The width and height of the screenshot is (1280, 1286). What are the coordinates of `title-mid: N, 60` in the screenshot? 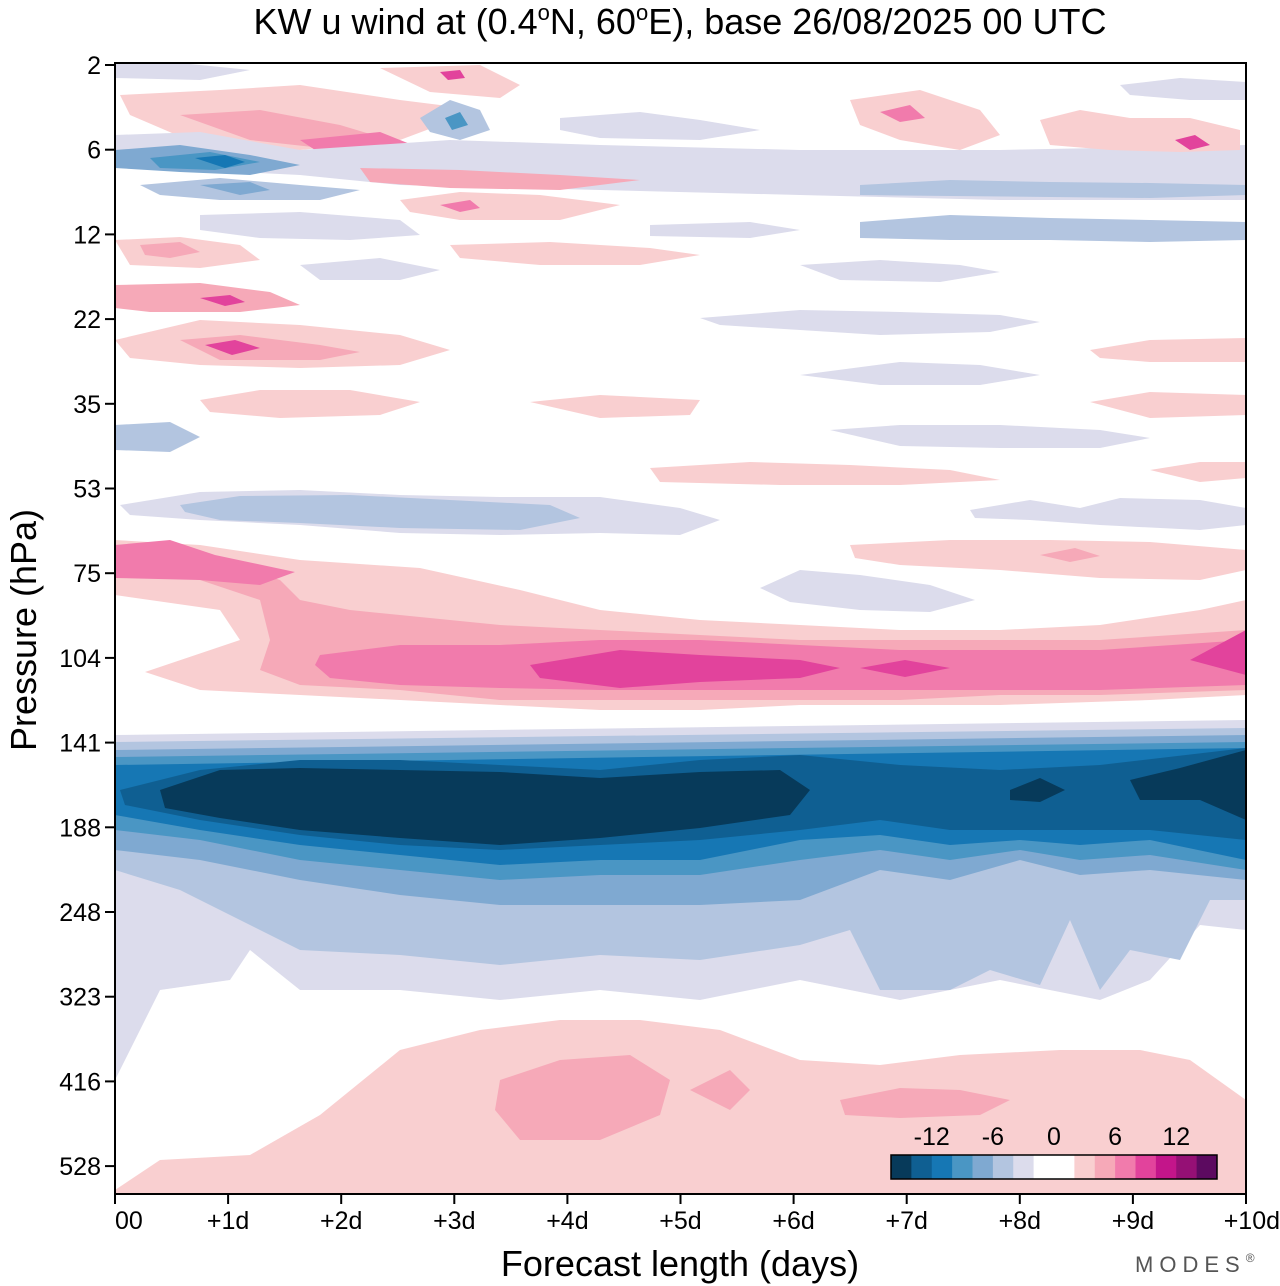 It's located at (593, 21).